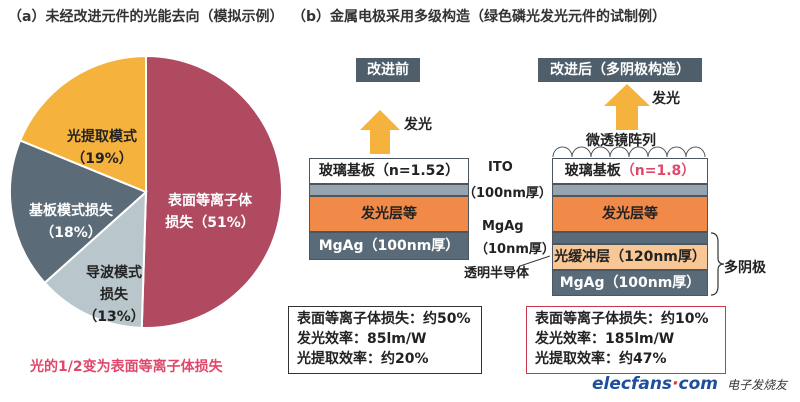 The width and height of the screenshot is (800, 402). Describe the element at coordinates (388, 70) in the screenshot. I see `before-header: 改进前` at that location.